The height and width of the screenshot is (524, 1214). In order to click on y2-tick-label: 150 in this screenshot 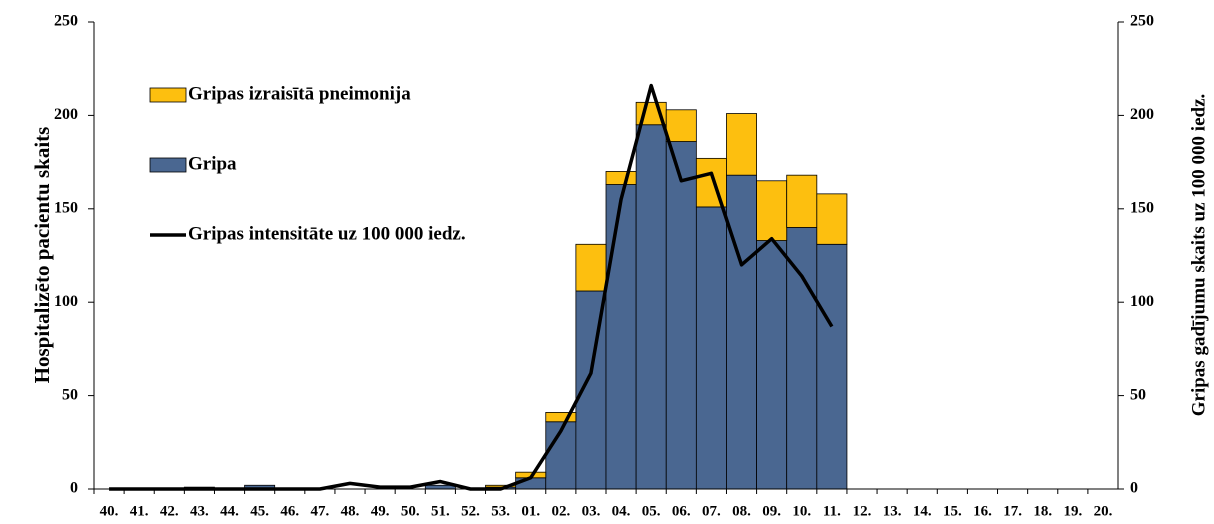, I will do `click(1142, 207)`.